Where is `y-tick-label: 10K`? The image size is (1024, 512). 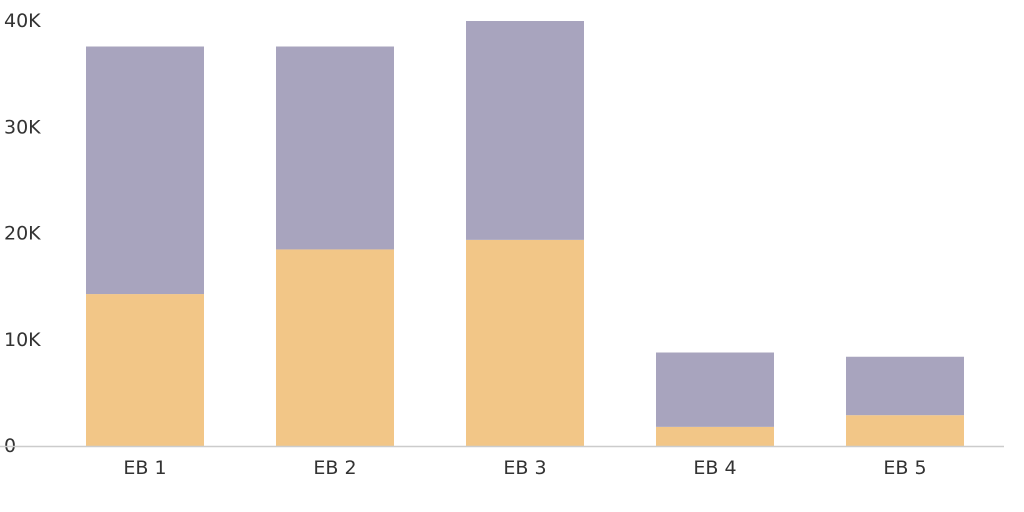 y-tick-label: 10K is located at coordinates (22, 340).